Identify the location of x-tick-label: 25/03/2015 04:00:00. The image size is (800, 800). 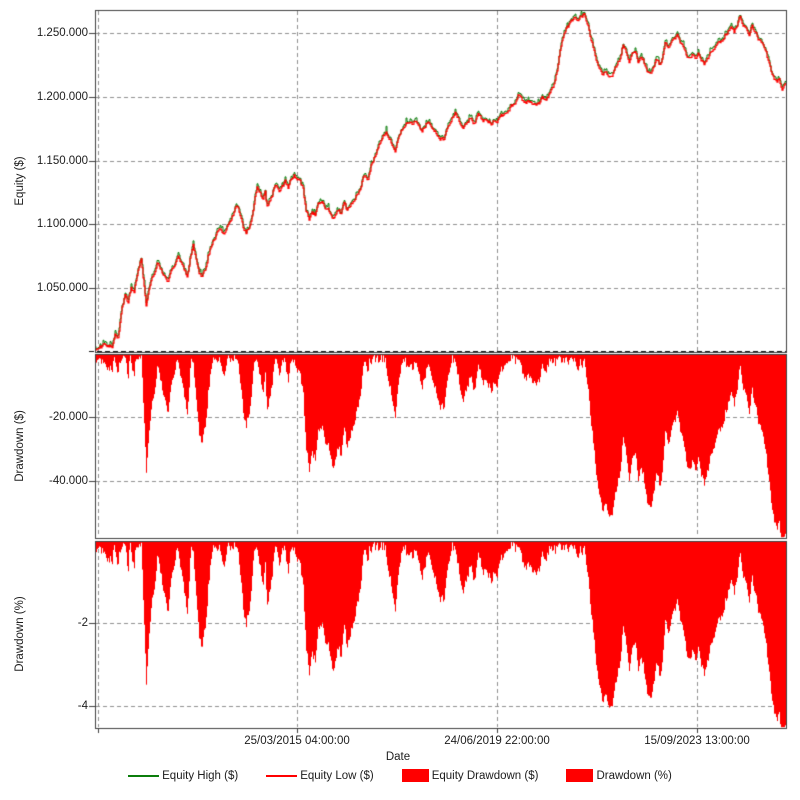
(297, 741).